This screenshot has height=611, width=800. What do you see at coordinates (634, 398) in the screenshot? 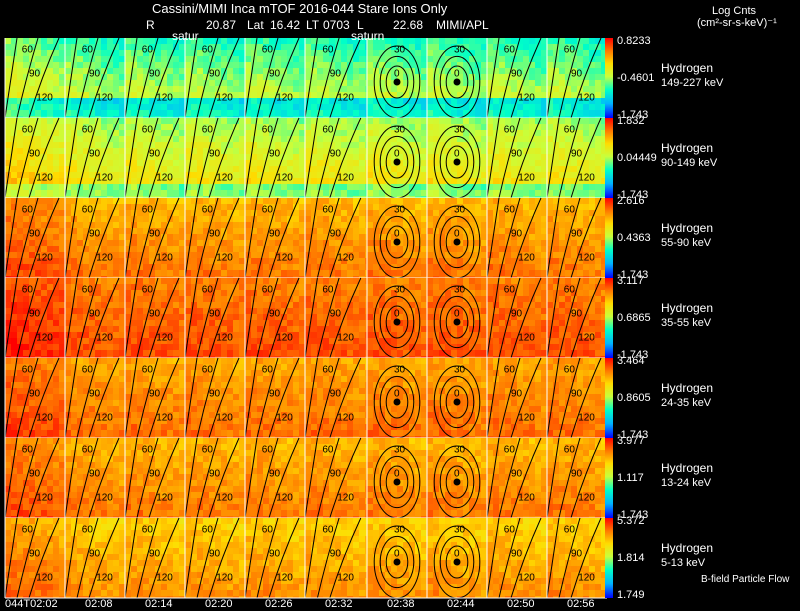
I see `colorbar-mid-label: 0.8605` at bounding box center [634, 398].